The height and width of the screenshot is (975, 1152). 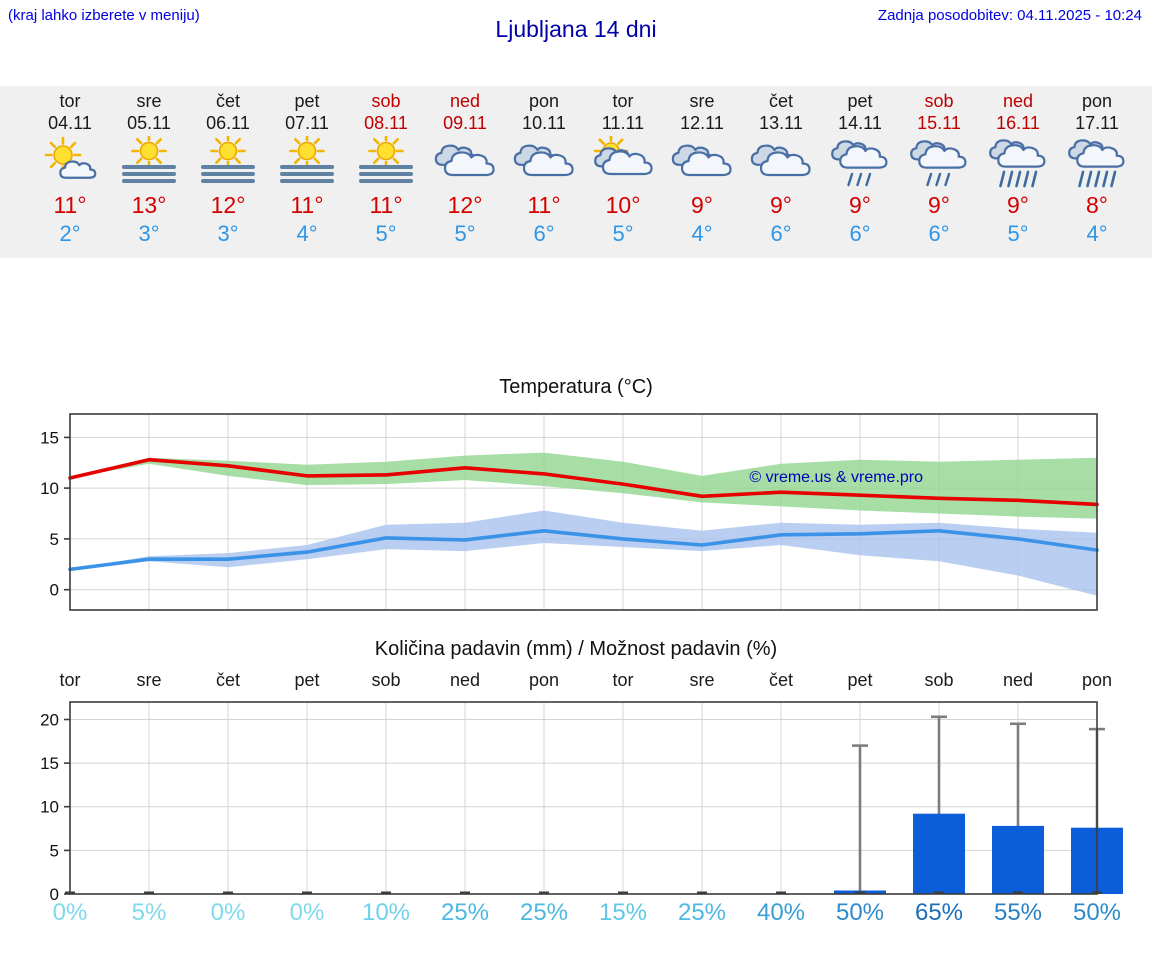 I want to click on max-temperature-line, so click(x=583, y=482).